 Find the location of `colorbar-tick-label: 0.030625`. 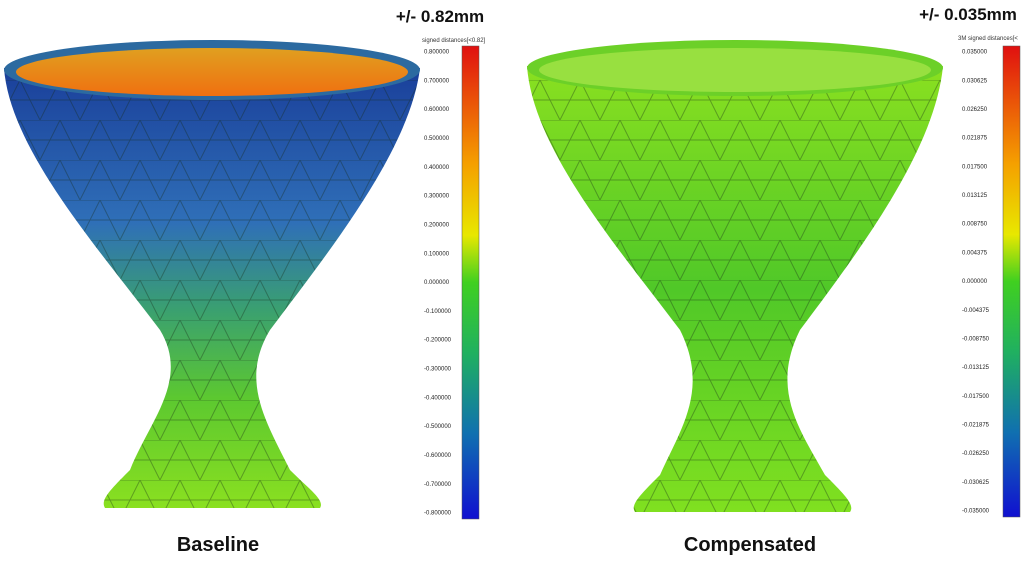

colorbar-tick-label: 0.030625 is located at coordinates (975, 81).